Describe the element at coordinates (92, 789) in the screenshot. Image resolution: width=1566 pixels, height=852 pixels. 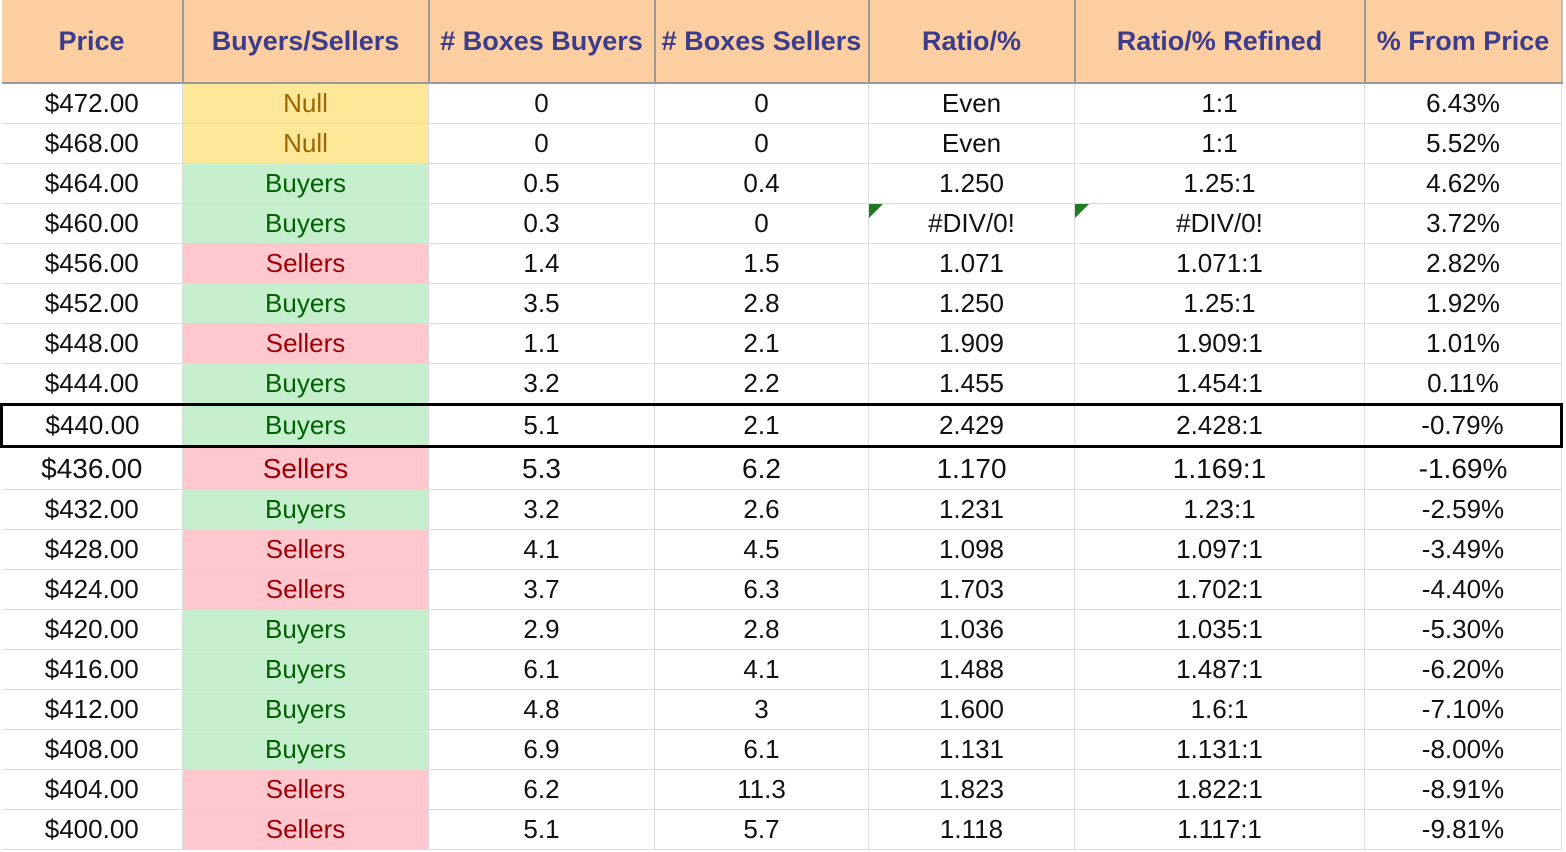
I see `price-cell: $404.00` at that location.